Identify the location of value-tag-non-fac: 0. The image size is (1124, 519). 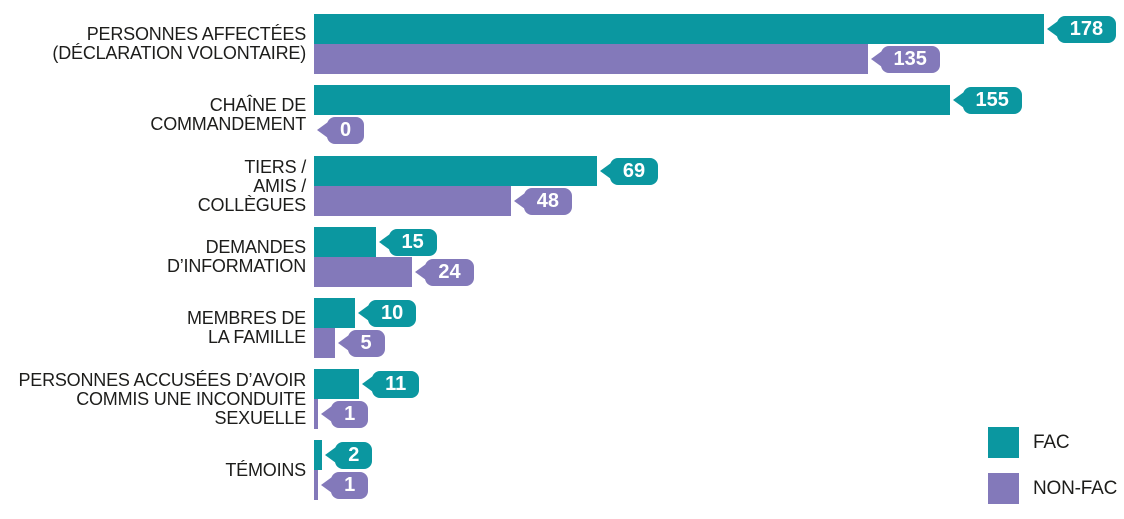
(346, 130).